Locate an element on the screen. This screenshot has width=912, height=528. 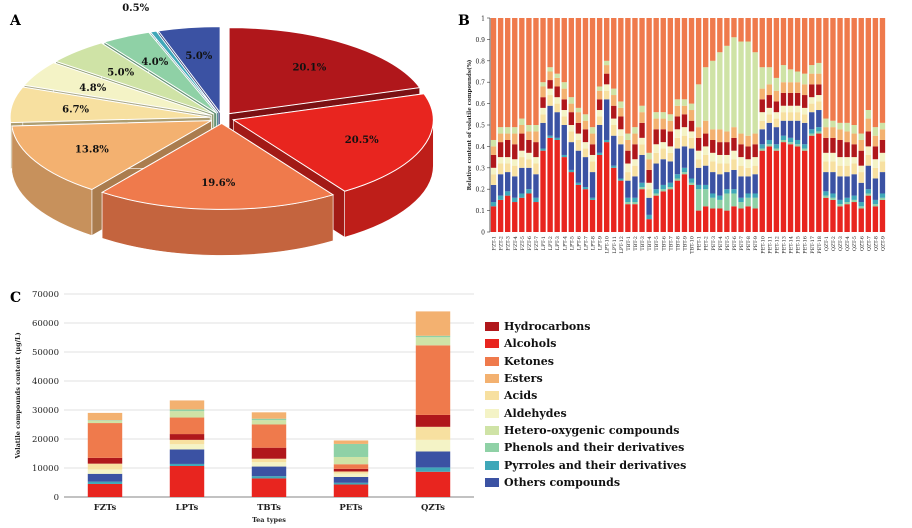
y-tick-label: 0.6 is located at coordinates (480, 104).